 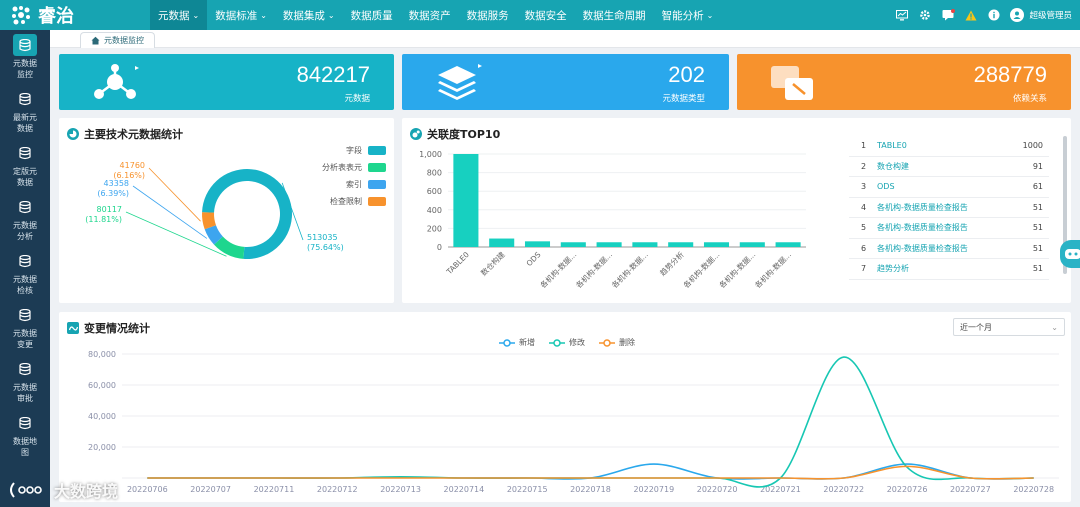 I want to click on message-icon, so click(x=948, y=15).